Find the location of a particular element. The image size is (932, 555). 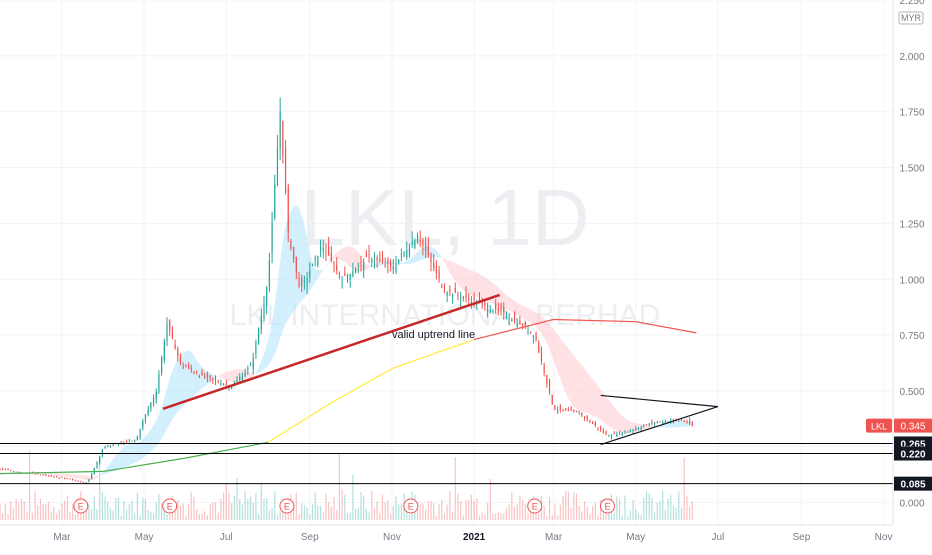

x-tick-label: Jul is located at coordinates (226, 537).